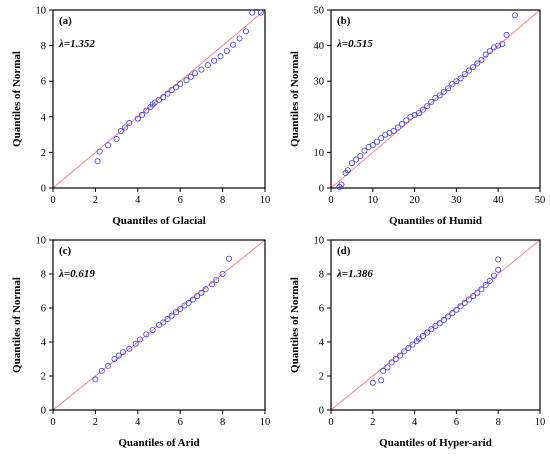 This screenshot has width=550, height=460. What do you see at coordinates (52, 422) in the screenshot?
I see `x-tick-label: 0` at bounding box center [52, 422].